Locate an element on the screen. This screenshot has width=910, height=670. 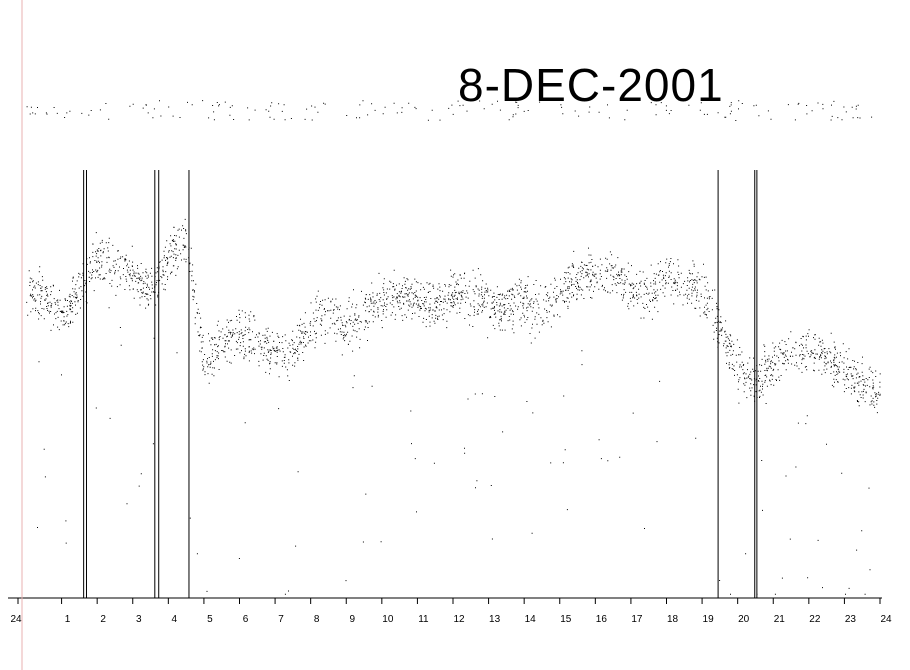
x-tick-label: 15 is located at coordinates (566, 619).